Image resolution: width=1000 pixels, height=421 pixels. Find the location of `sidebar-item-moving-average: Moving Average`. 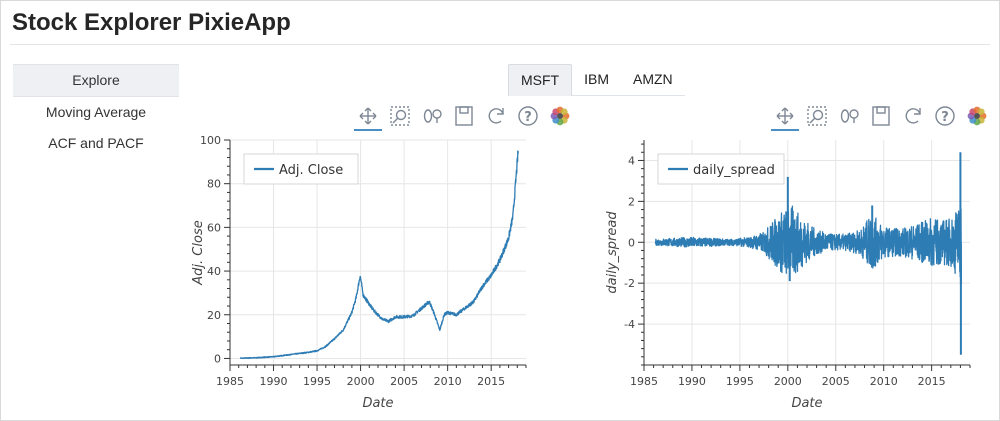

sidebar-item-moving-average: Moving Average is located at coordinates (96, 112).